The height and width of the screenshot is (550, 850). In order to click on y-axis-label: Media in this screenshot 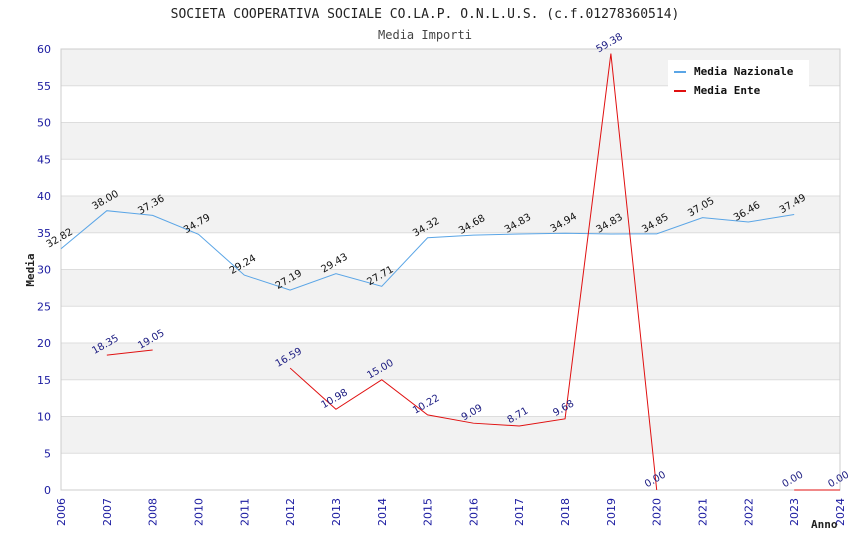, I will do `click(30, 269)`.